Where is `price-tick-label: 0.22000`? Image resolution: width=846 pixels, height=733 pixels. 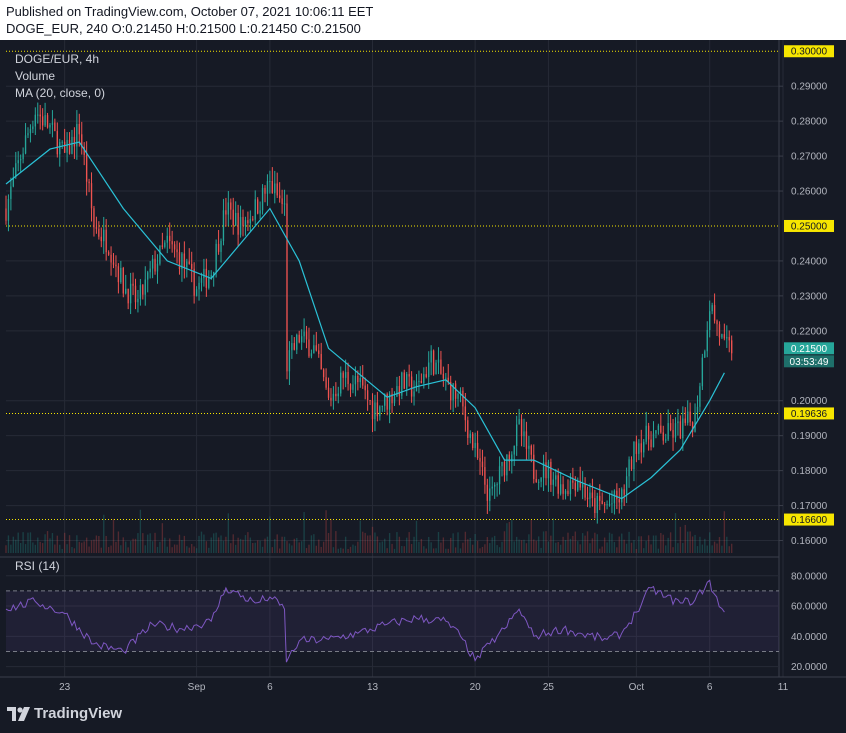
price-tick-label: 0.22000 is located at coordinates (809, 331).